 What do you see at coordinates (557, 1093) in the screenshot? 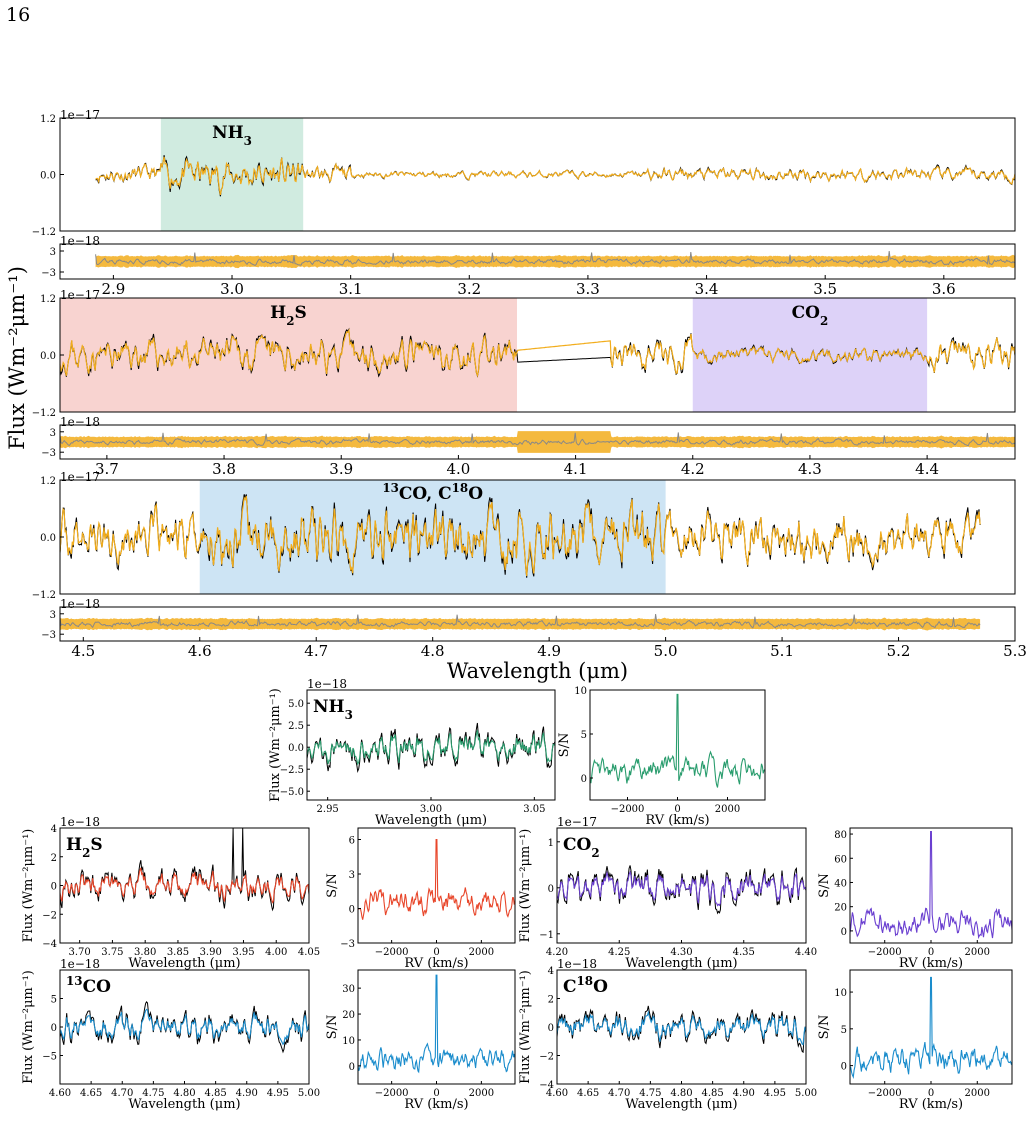
I see `tick-label: 4.60` at bounding box center [557, 1093].